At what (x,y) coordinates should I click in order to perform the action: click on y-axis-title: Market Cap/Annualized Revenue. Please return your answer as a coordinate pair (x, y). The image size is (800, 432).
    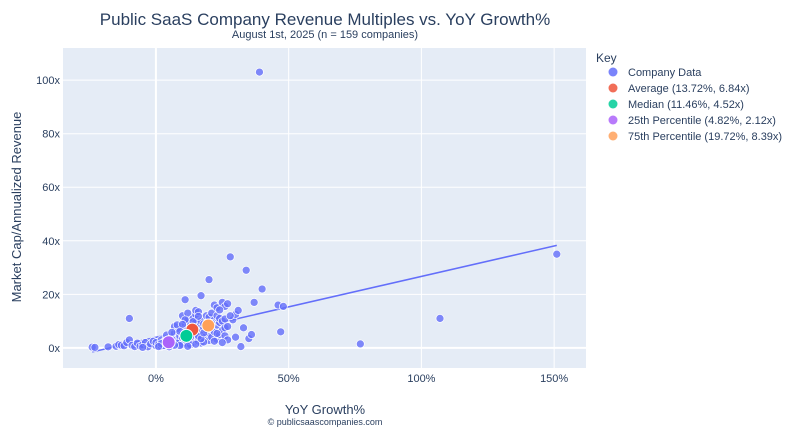
    Looking at the image, I should click on (16, 207).